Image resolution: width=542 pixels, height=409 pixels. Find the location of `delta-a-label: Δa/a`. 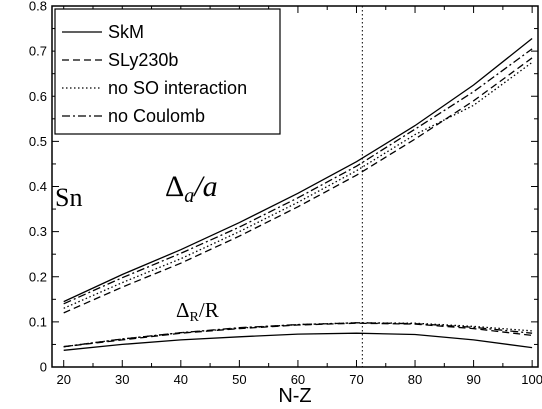

delta-a-label: Δa/a is located at coordinates (191, 188).